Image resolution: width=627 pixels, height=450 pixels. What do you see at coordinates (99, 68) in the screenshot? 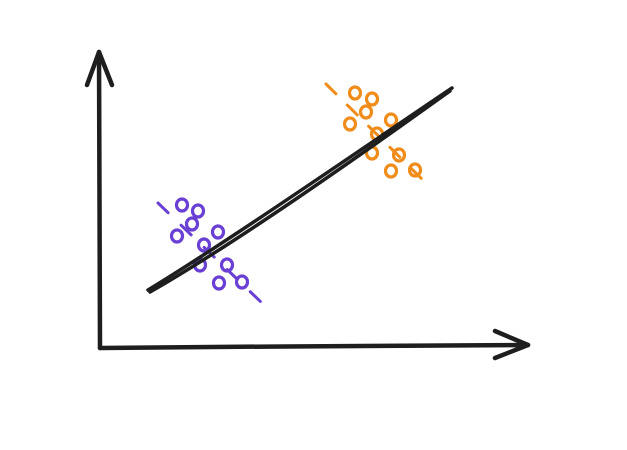
I see `y-axis-arrowhead` at bounding box center [99, 68].